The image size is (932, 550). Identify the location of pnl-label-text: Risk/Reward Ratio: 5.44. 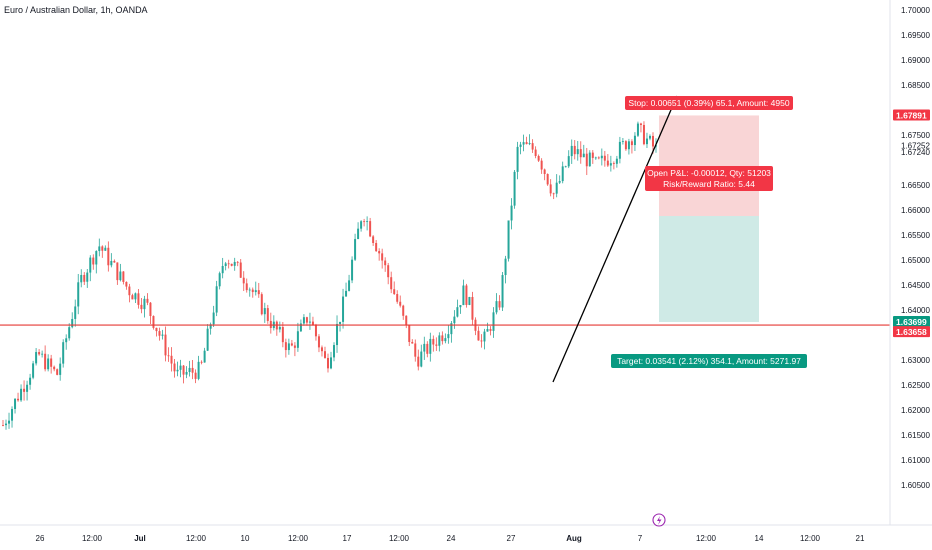
(709, 184).